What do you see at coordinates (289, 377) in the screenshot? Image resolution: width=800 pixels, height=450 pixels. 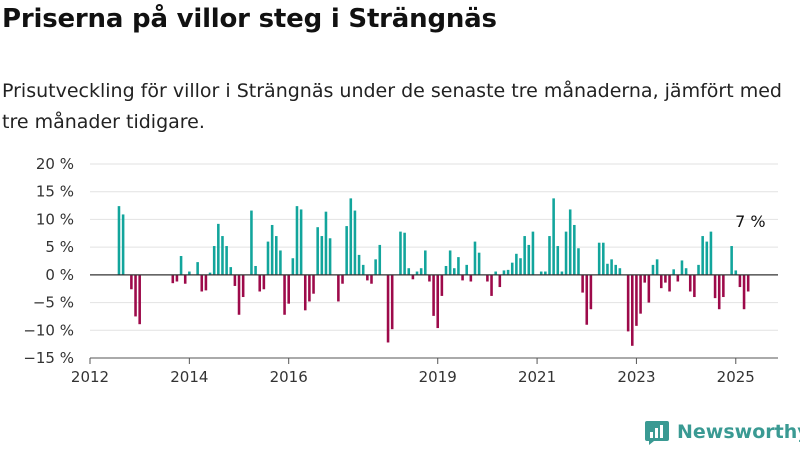 I see `x-tick-label: 2016` at bounding box center [289, 377].